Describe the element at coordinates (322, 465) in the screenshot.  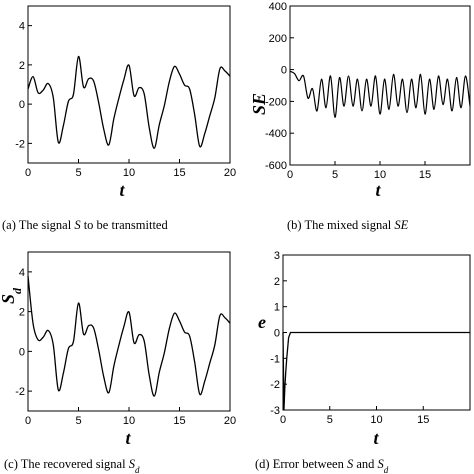
I see `panel-d-caption: (d) Error between S and Sd` at that location.